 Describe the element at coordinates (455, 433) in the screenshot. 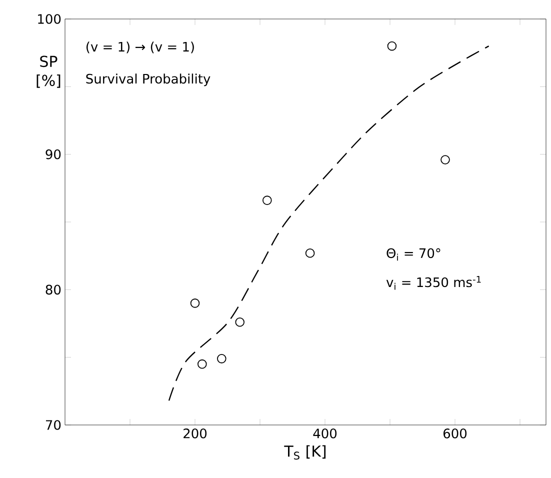

I see `x-tick-label: 600` at that location.